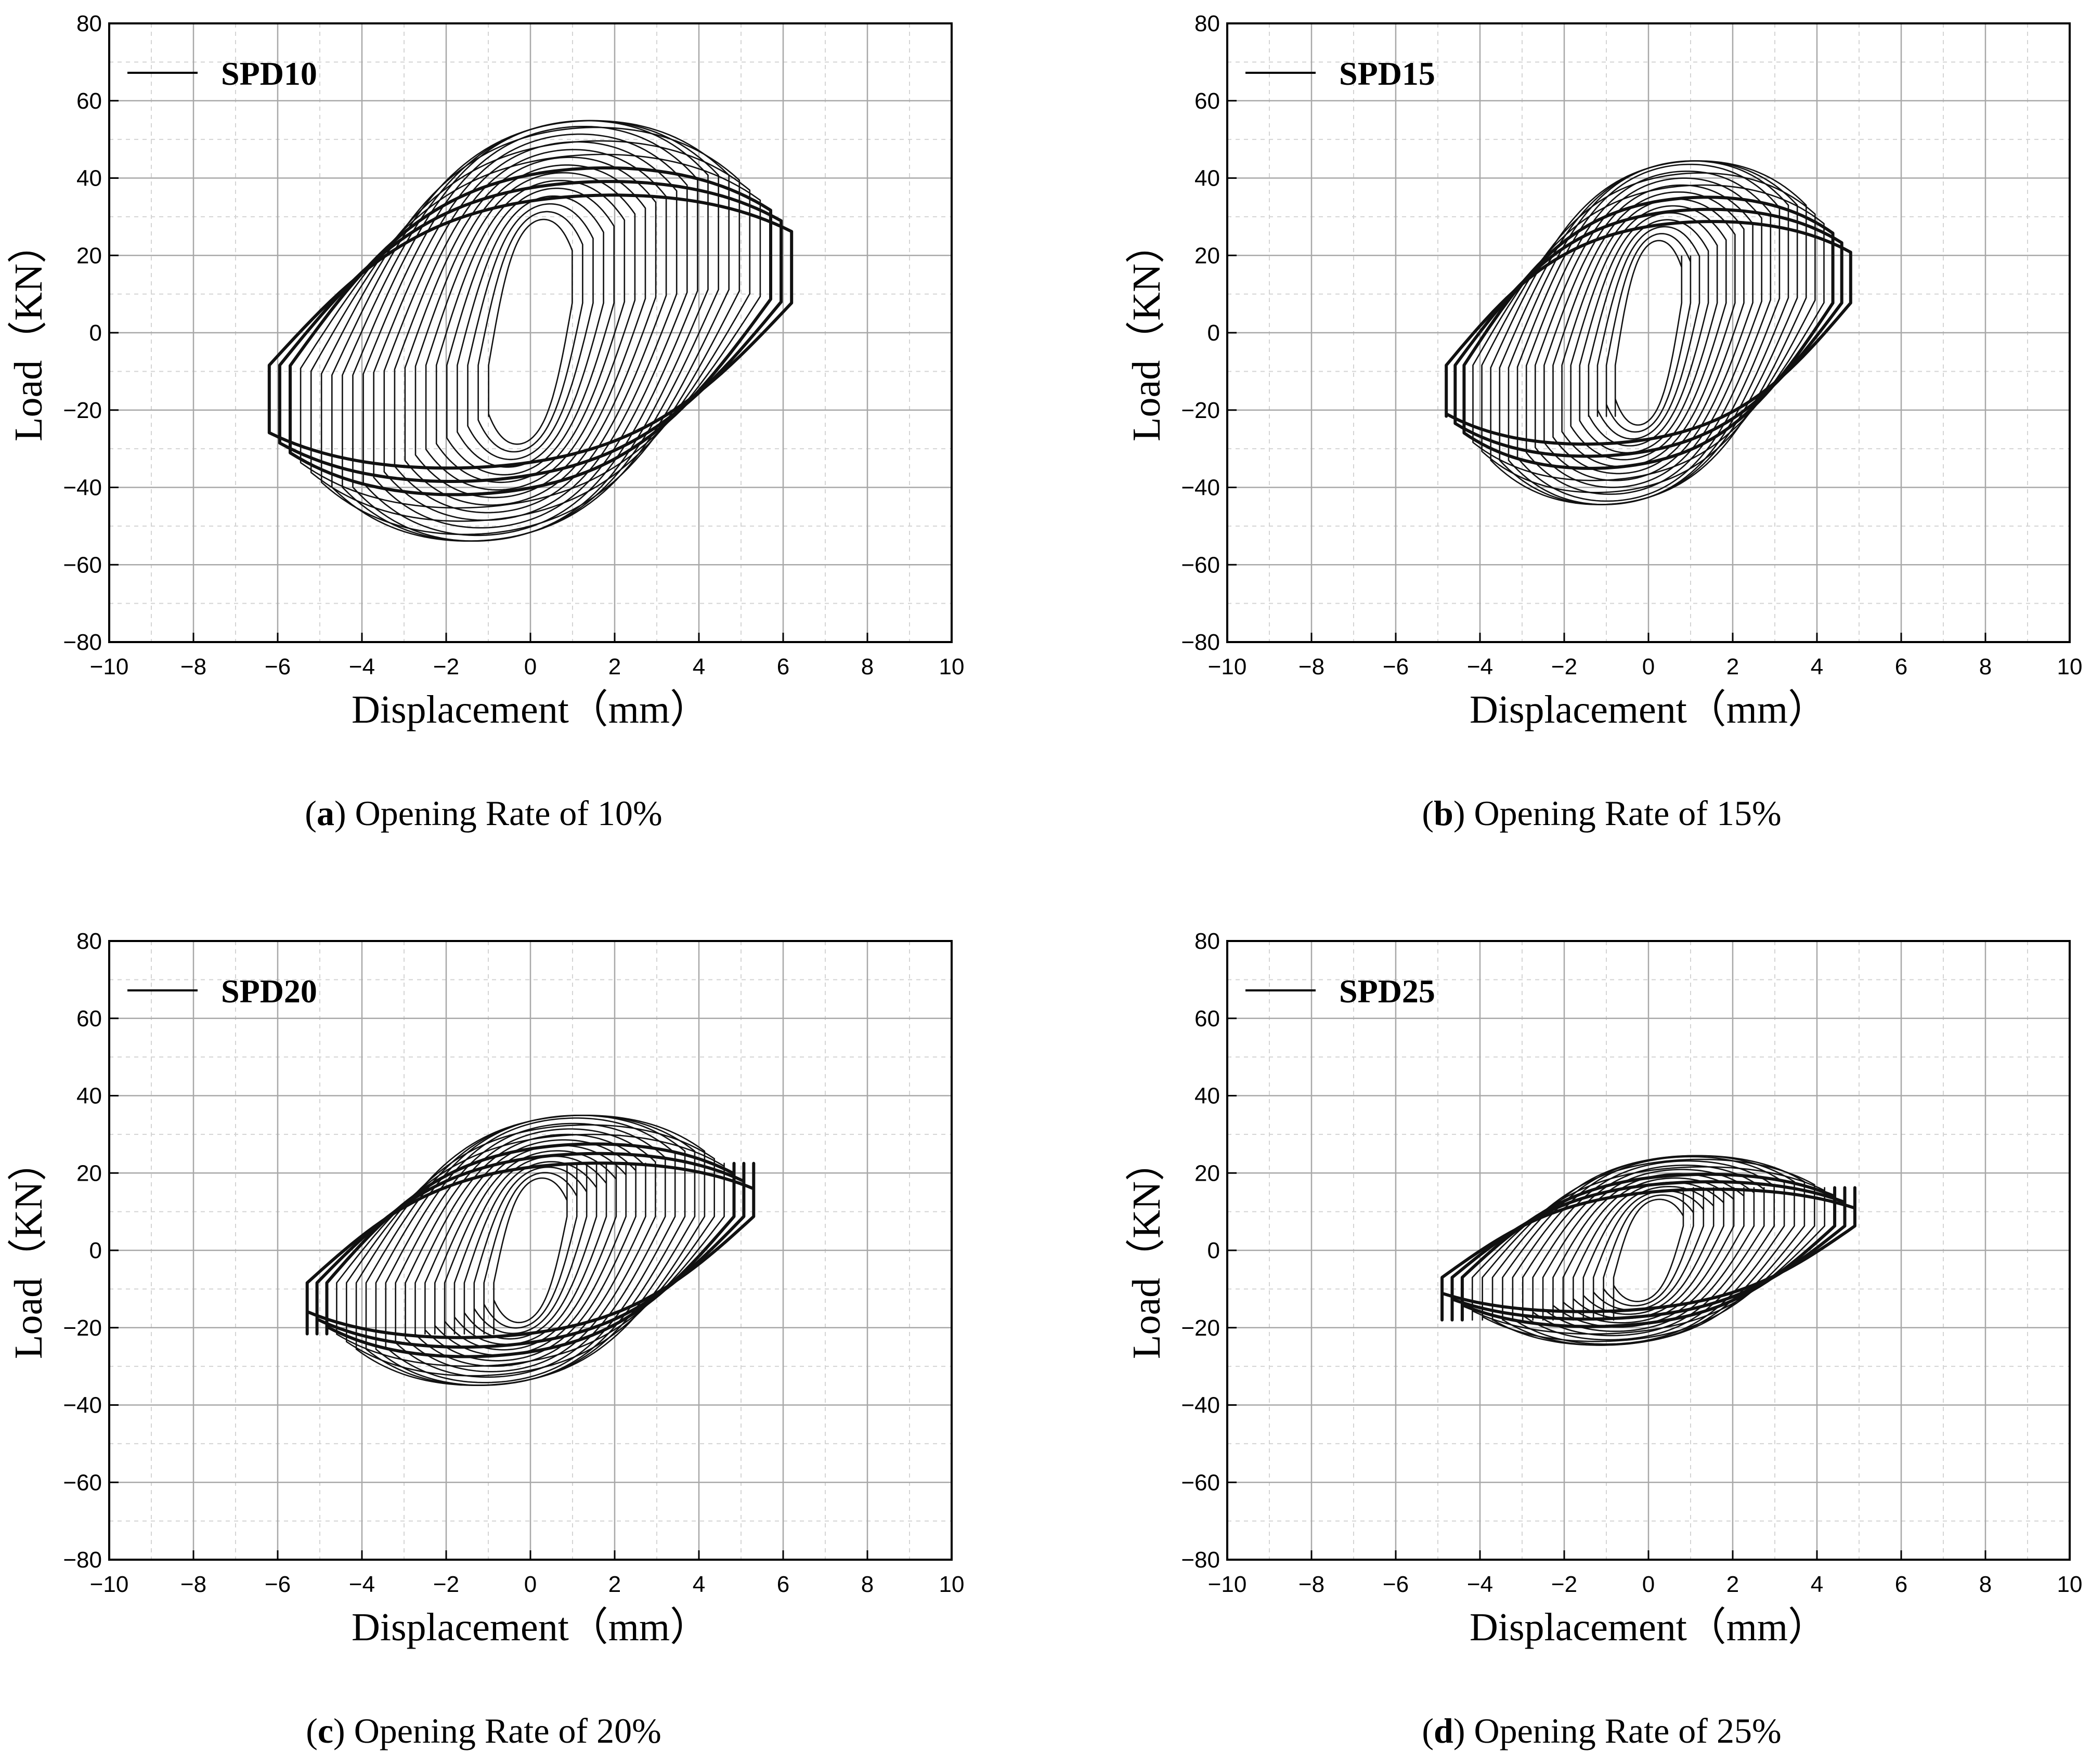 This screenshot has width=2091, height=1764. Describe the element at coordinates (278, 667) in the screenshot. I see `x-tick-label: −6` at that location.